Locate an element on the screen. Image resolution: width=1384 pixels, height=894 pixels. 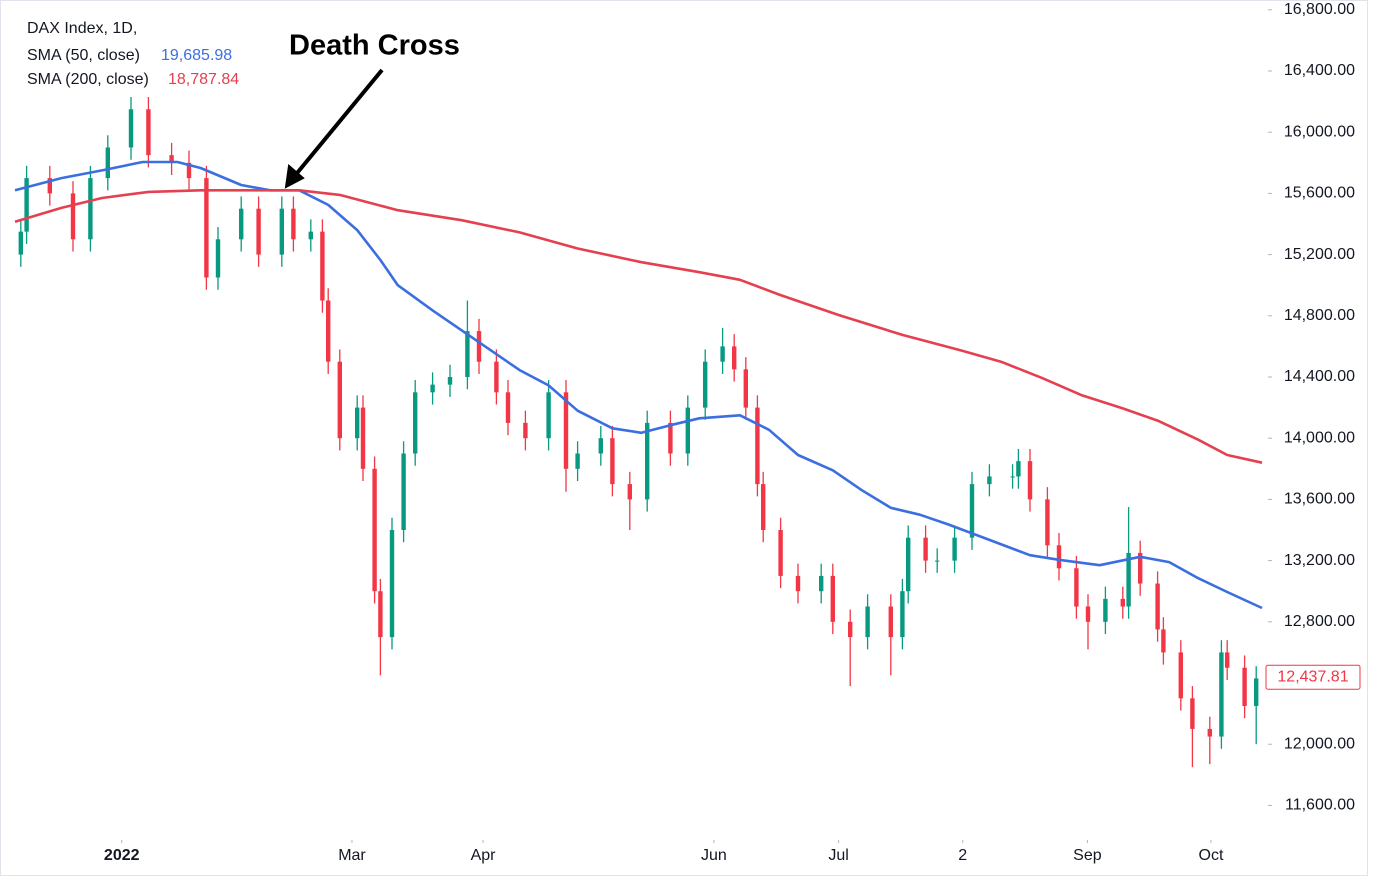
annotation-arrow is located at coordinates (334, 128).